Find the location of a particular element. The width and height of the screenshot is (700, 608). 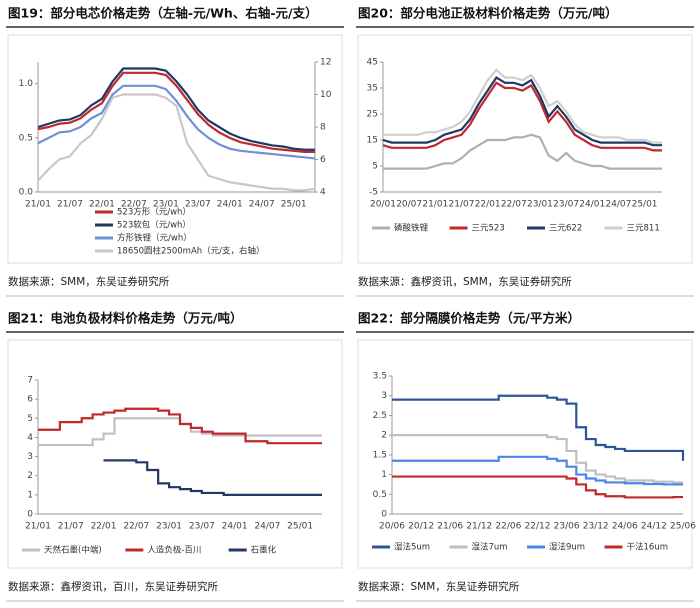

legend-label: 三元811 is located at coordinates (643, 229).